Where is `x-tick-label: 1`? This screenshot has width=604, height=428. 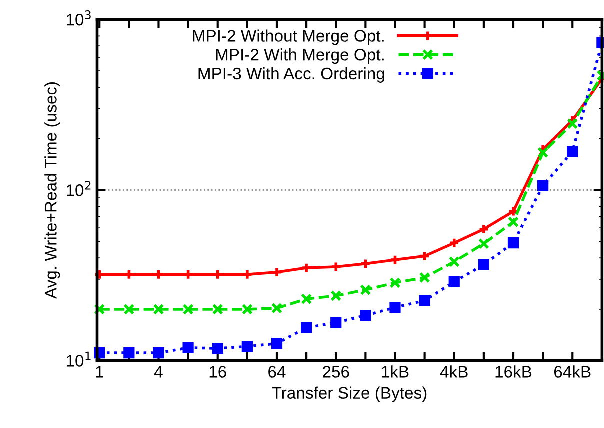
x-tick-label: 1 is located at coordinates (100, 372).